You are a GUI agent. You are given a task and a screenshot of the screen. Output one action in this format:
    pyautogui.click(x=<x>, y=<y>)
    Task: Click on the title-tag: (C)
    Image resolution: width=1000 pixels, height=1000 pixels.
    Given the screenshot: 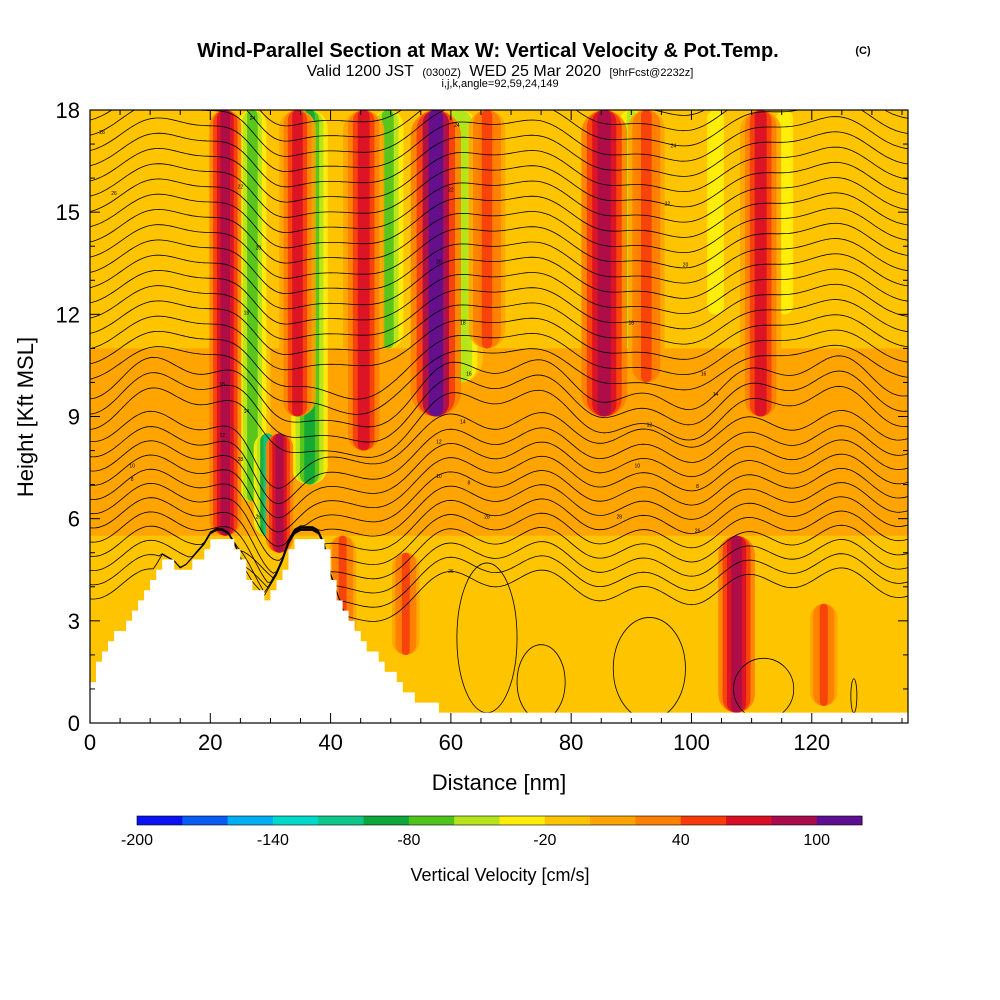 What is the action you would take?
    pyautogui.click(x=863, y=51)
    